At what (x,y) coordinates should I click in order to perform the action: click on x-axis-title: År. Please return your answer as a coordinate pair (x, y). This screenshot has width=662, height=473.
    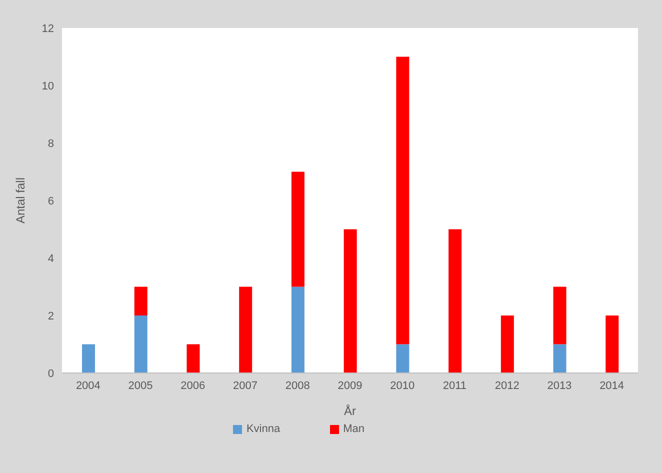
    Looking at the image, I should click on (350, 411).